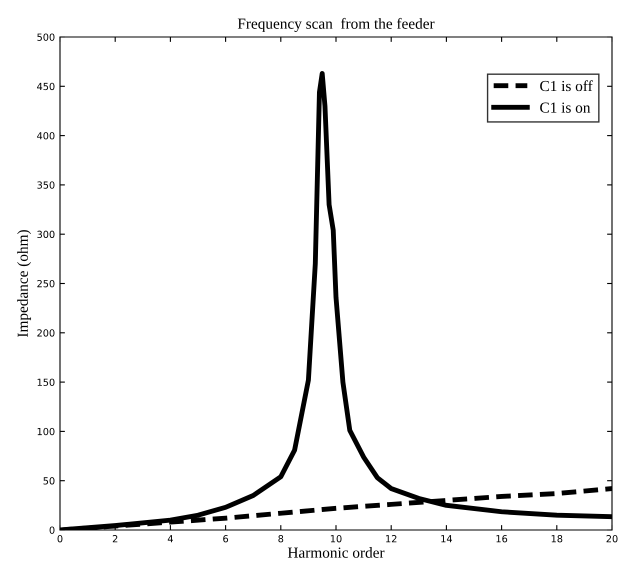 The width and height of the screenshot is (619, 568). Describe the element at coordinates (45, 333) in the screenshot. I see `y-tick-label: 200` at that location.